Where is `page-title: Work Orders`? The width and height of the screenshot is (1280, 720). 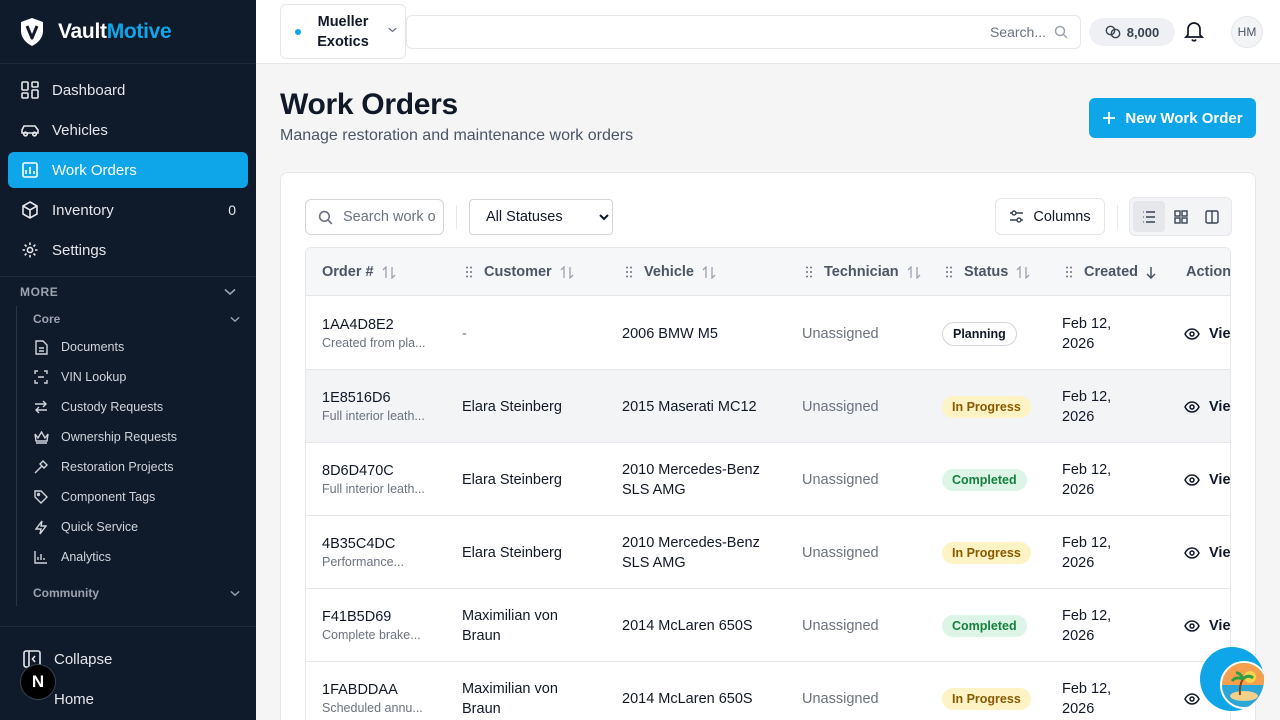 page-title: Work Orders is located at coordinates (369, 104).